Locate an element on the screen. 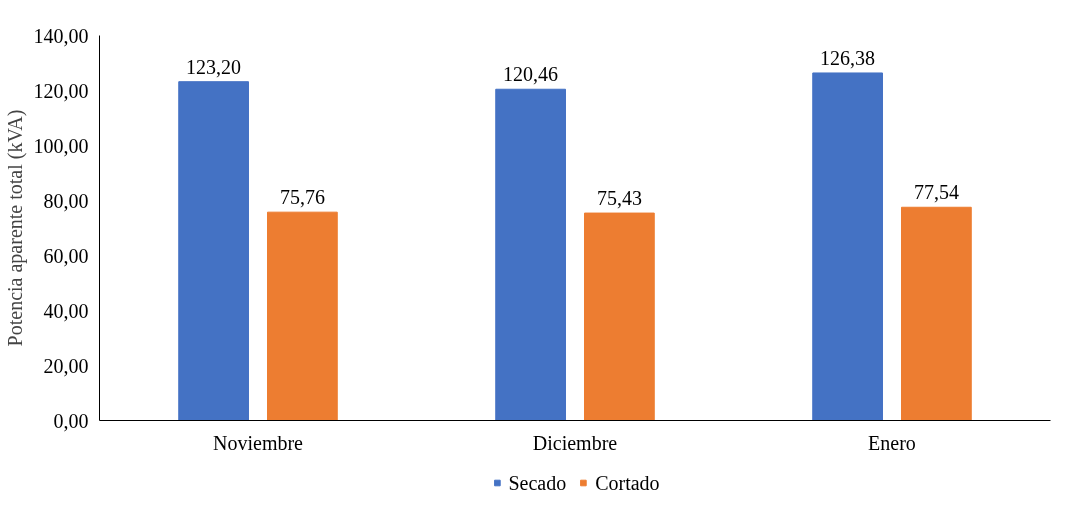 The image size is (1081, 516). data-label: 75,43 is located at coordinates (619, 198).